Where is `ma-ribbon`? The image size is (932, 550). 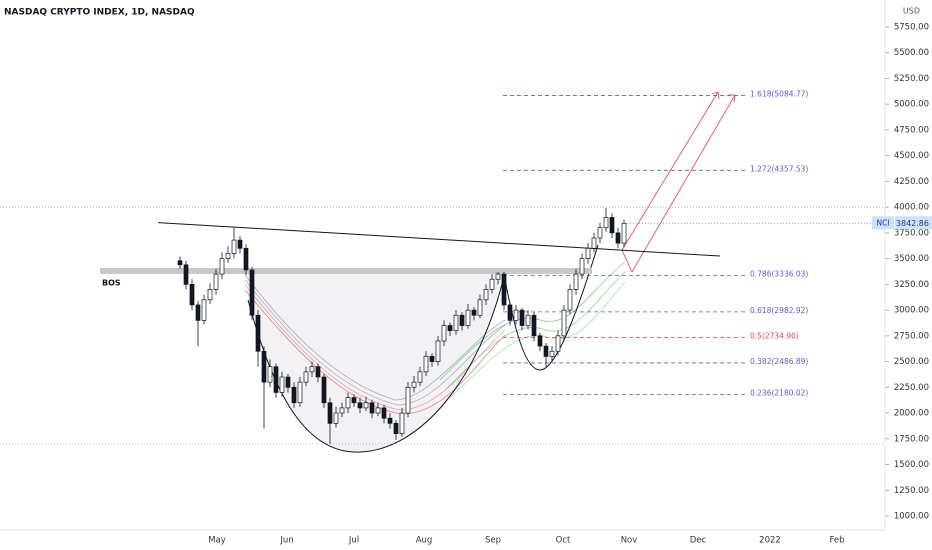
ma-ribbon is located at coordinates (435, 338).